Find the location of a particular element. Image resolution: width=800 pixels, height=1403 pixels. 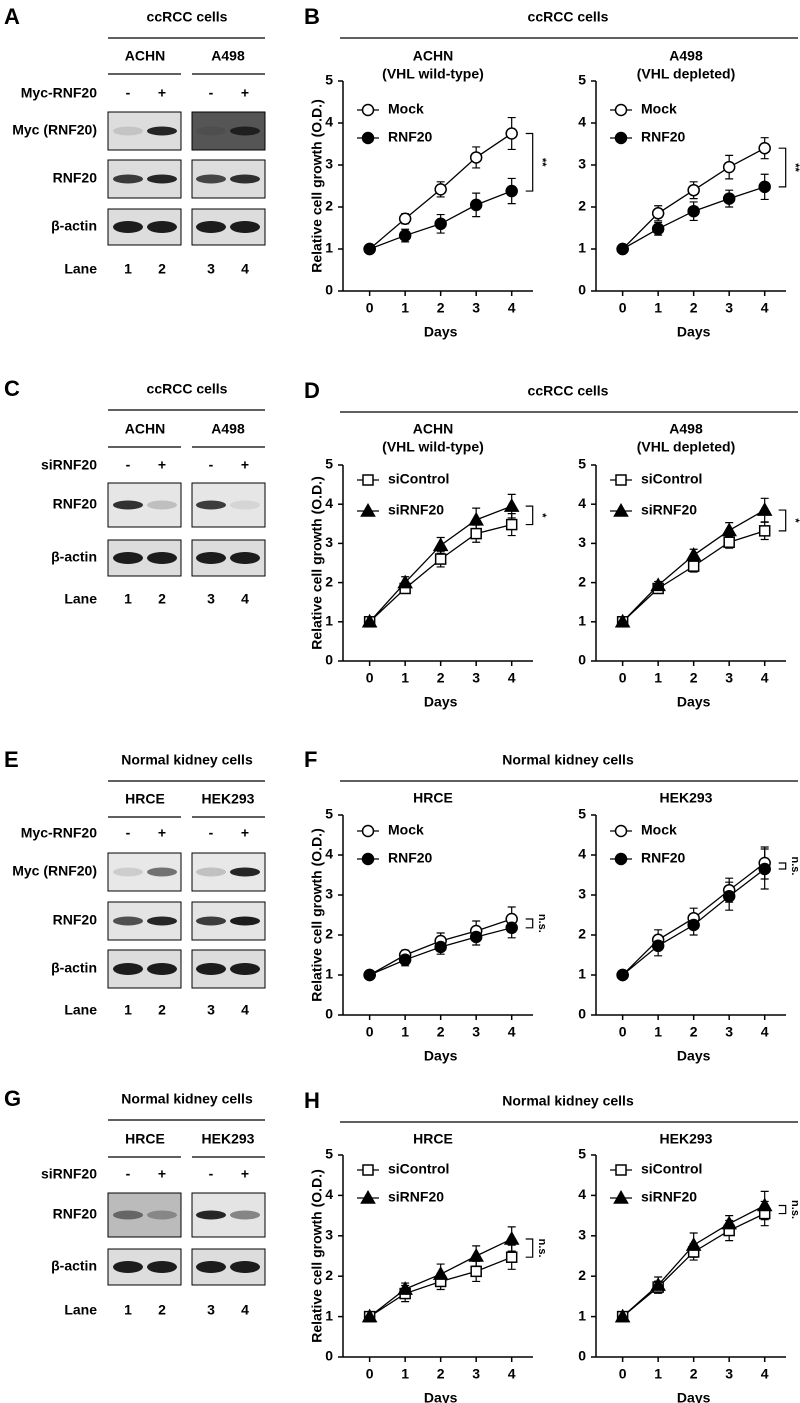

panel-letter: A is located at coordinates (12, 16).